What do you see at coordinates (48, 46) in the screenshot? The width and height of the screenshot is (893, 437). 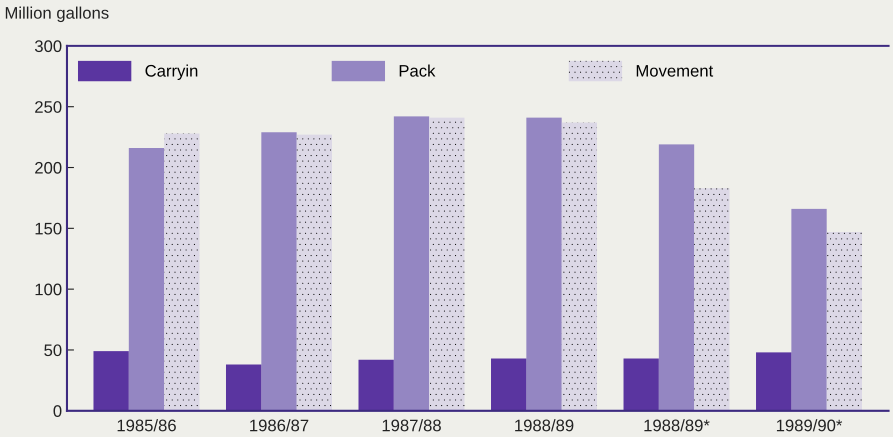 I see `y-tick-label: 300` at bounding box center [48, 46].